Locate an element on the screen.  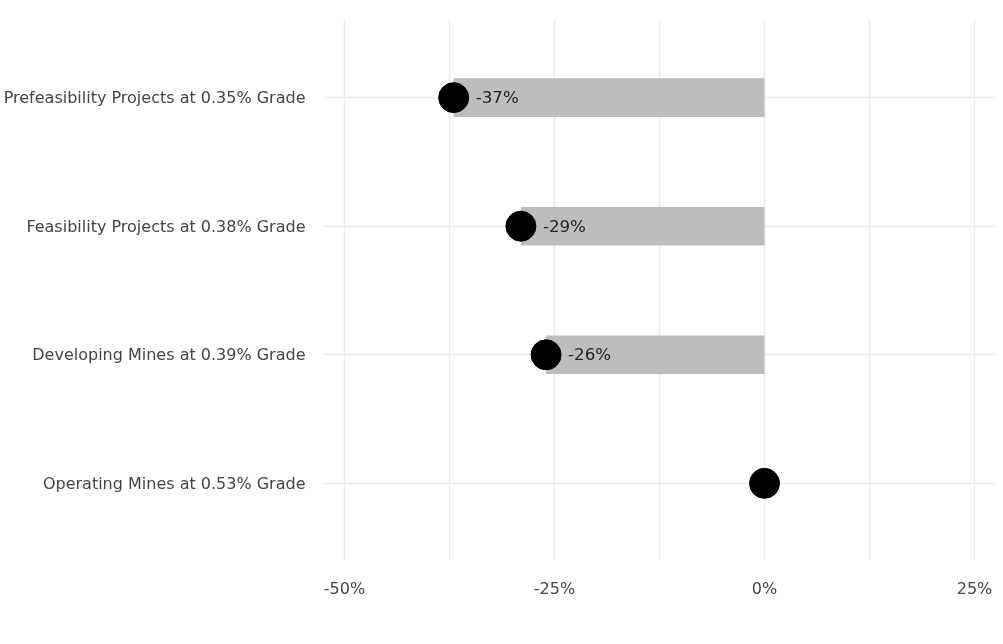
x-tick-label: 0% is located at coordinates (764, 588).